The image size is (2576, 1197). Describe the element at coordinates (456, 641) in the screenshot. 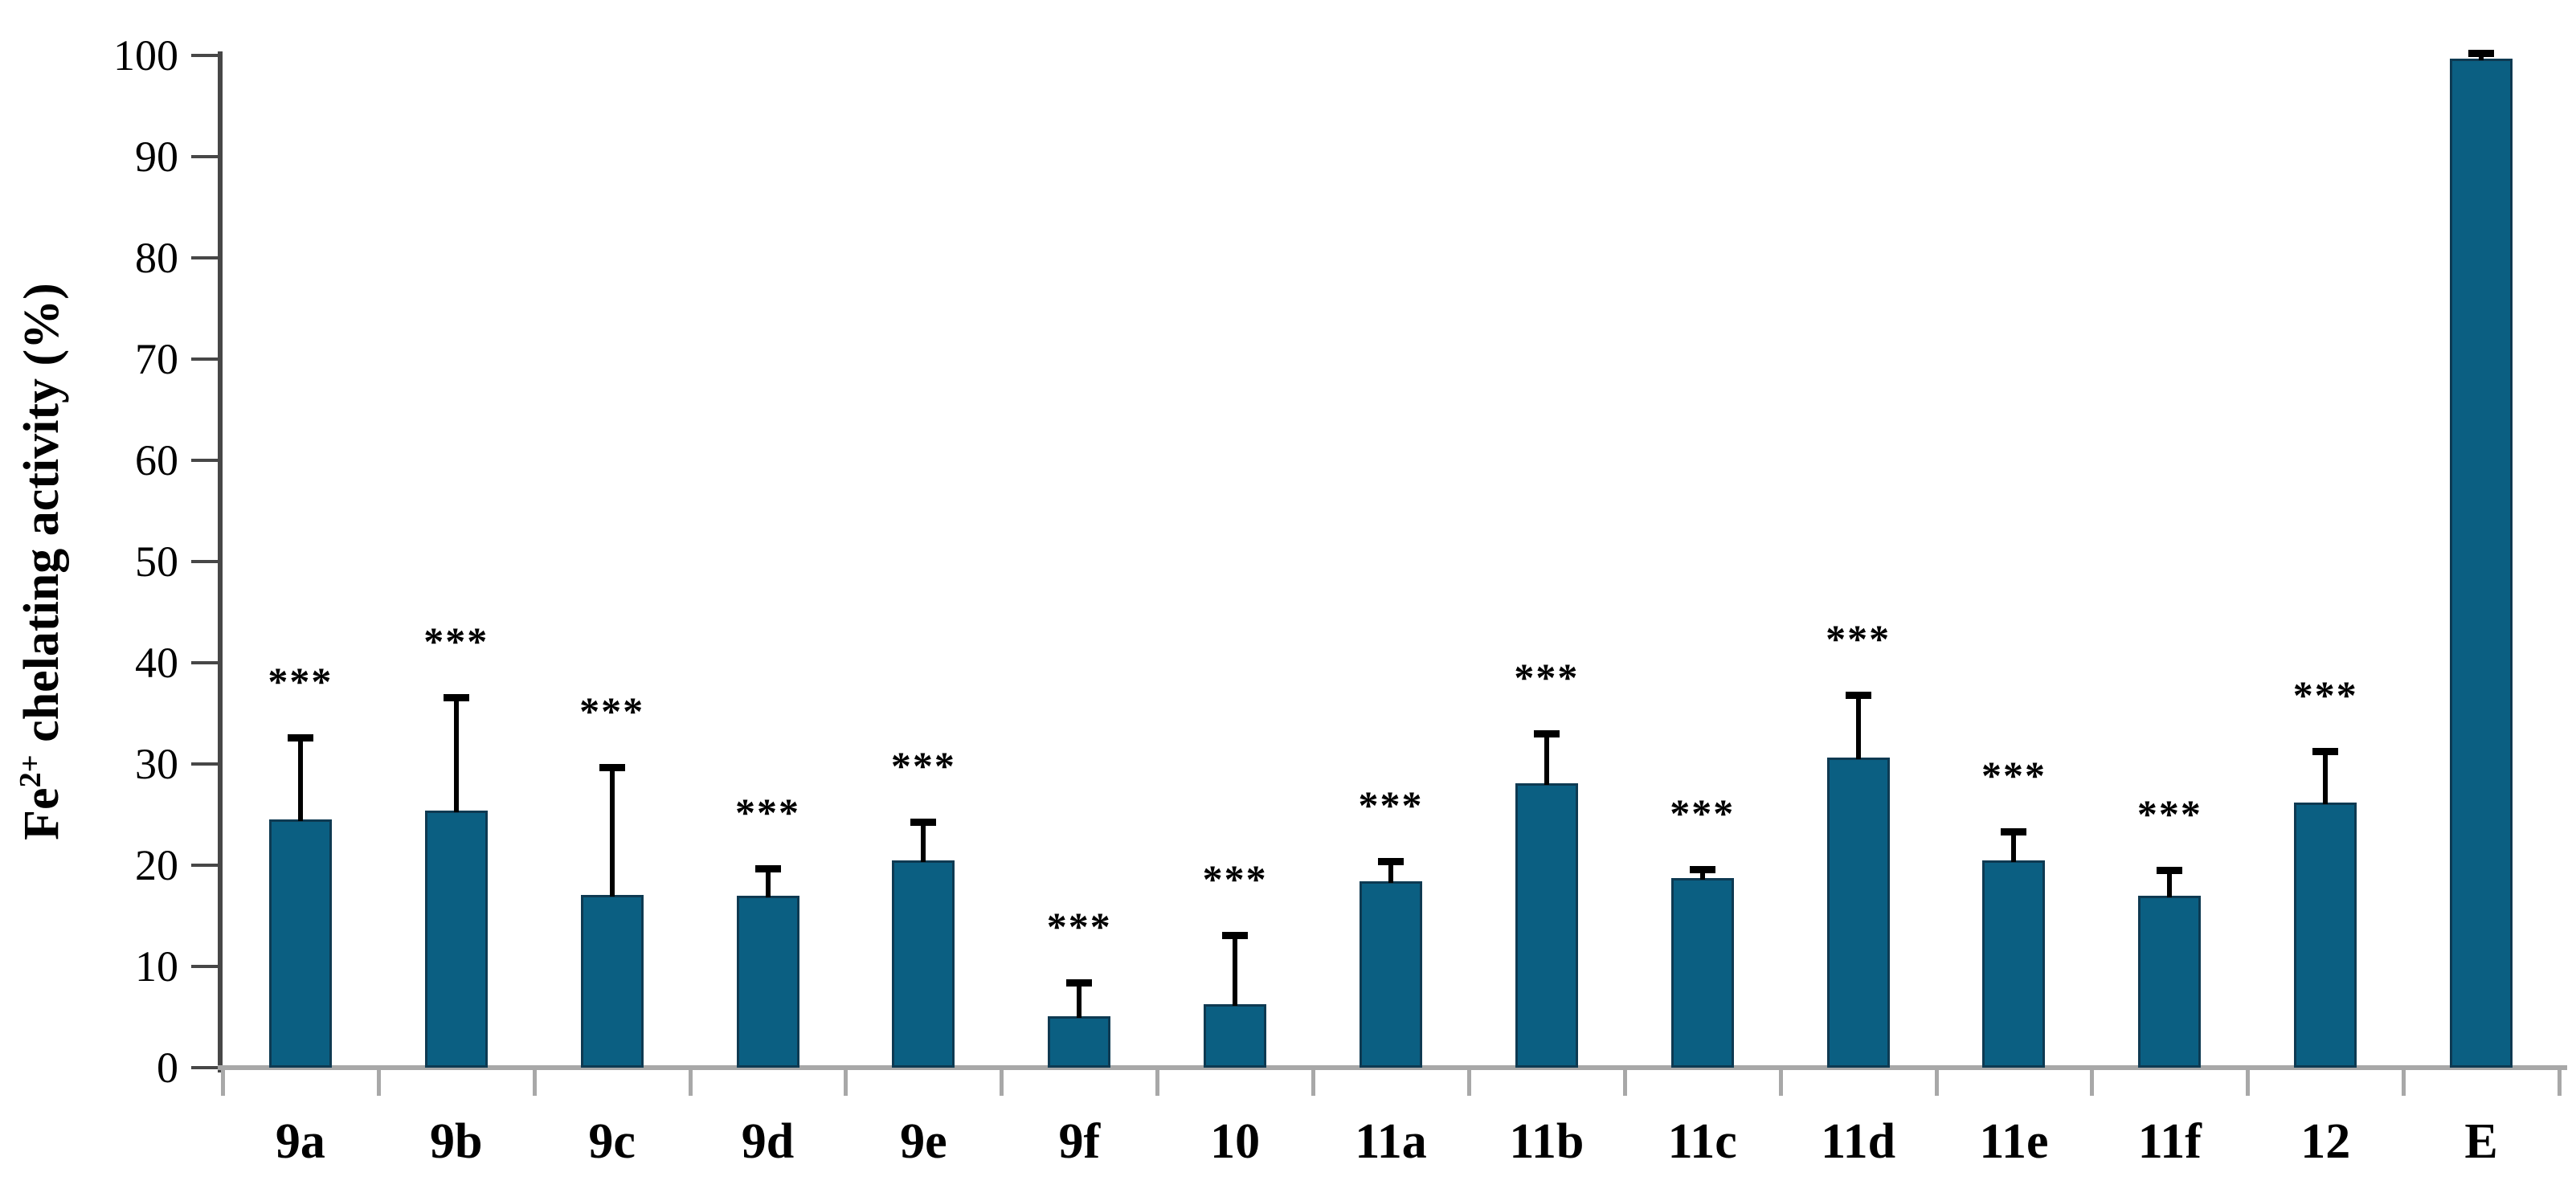

I see `significance-marker-9b: ***` at that location.